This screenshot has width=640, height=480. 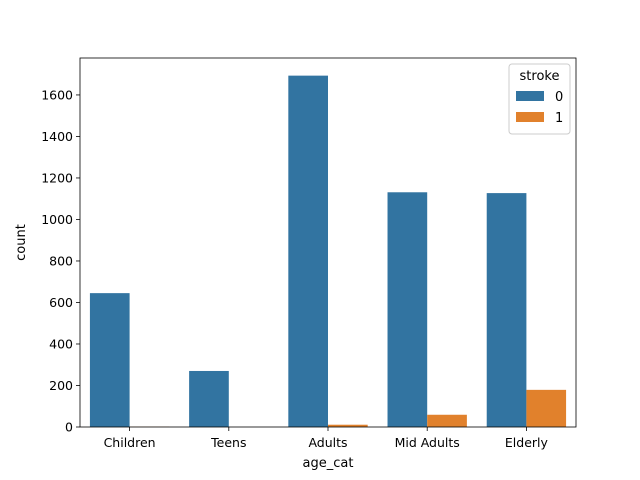 What do you see at coordinates (61, 302) in the screenshot?
I see `y-tick-label: 600` at bounding box center [61, 302].